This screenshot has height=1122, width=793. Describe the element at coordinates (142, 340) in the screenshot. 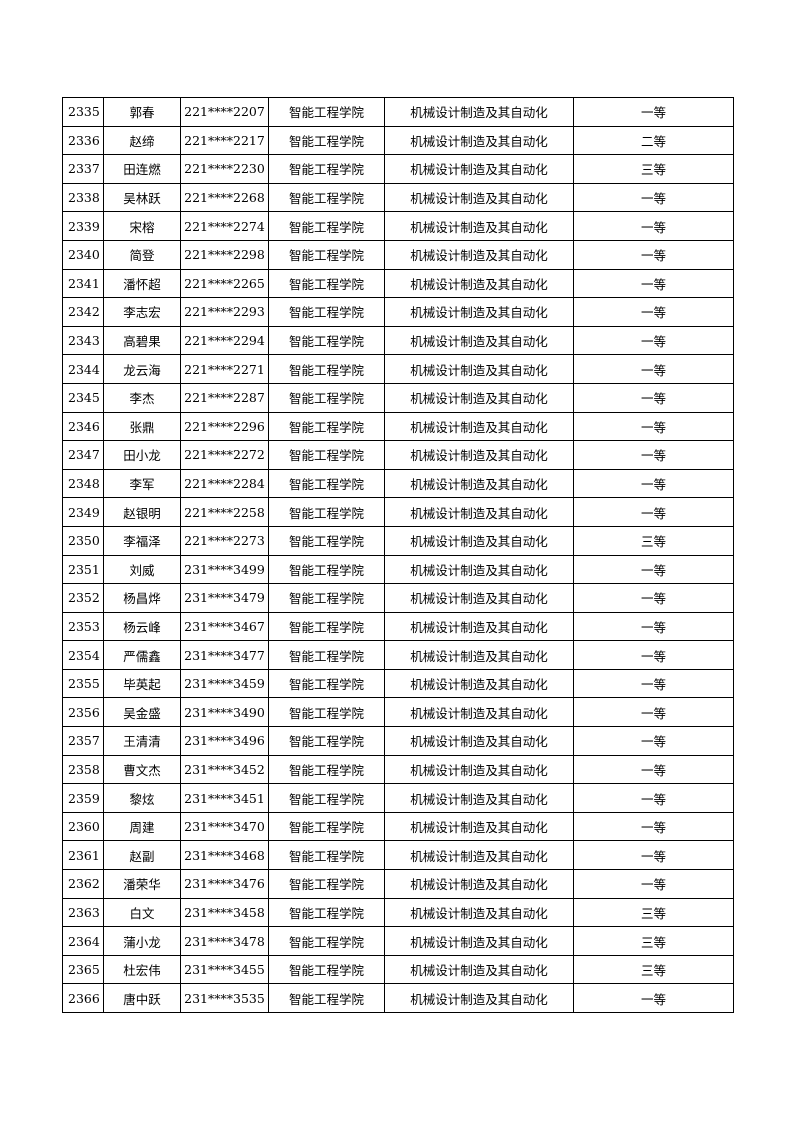

I see `name-cell: 高碧果` at that location.